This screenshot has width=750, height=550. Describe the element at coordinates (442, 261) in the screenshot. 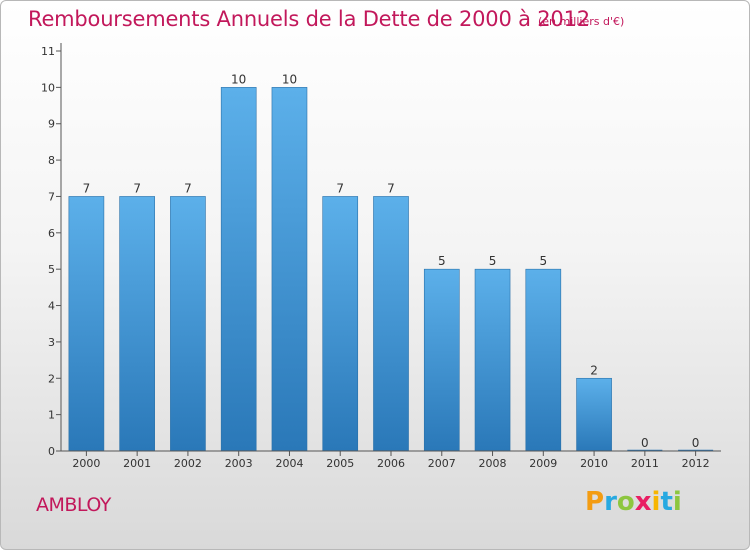

I see `data-label-2007: 5` at that location.